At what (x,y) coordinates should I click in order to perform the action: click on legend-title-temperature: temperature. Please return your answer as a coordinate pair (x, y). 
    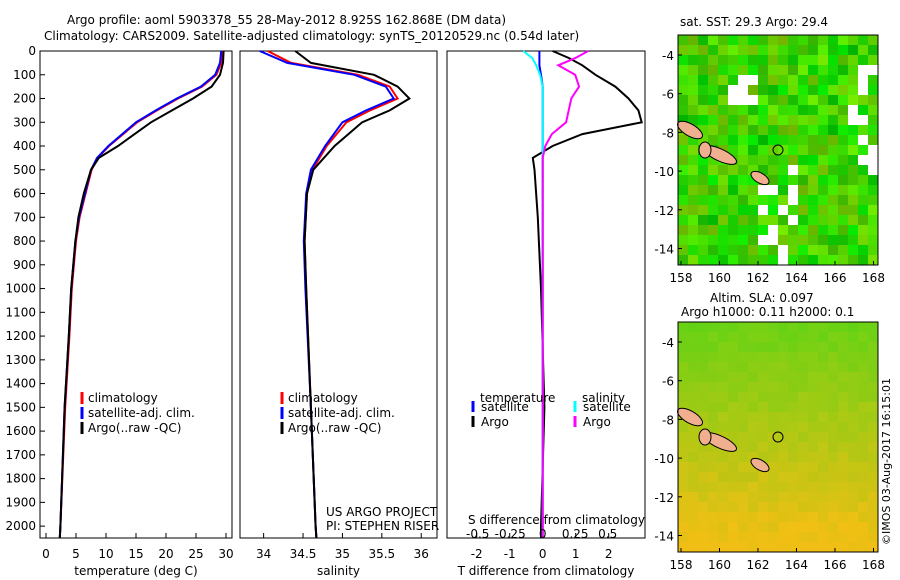
    Looking at the image, I should click on (517, 398).